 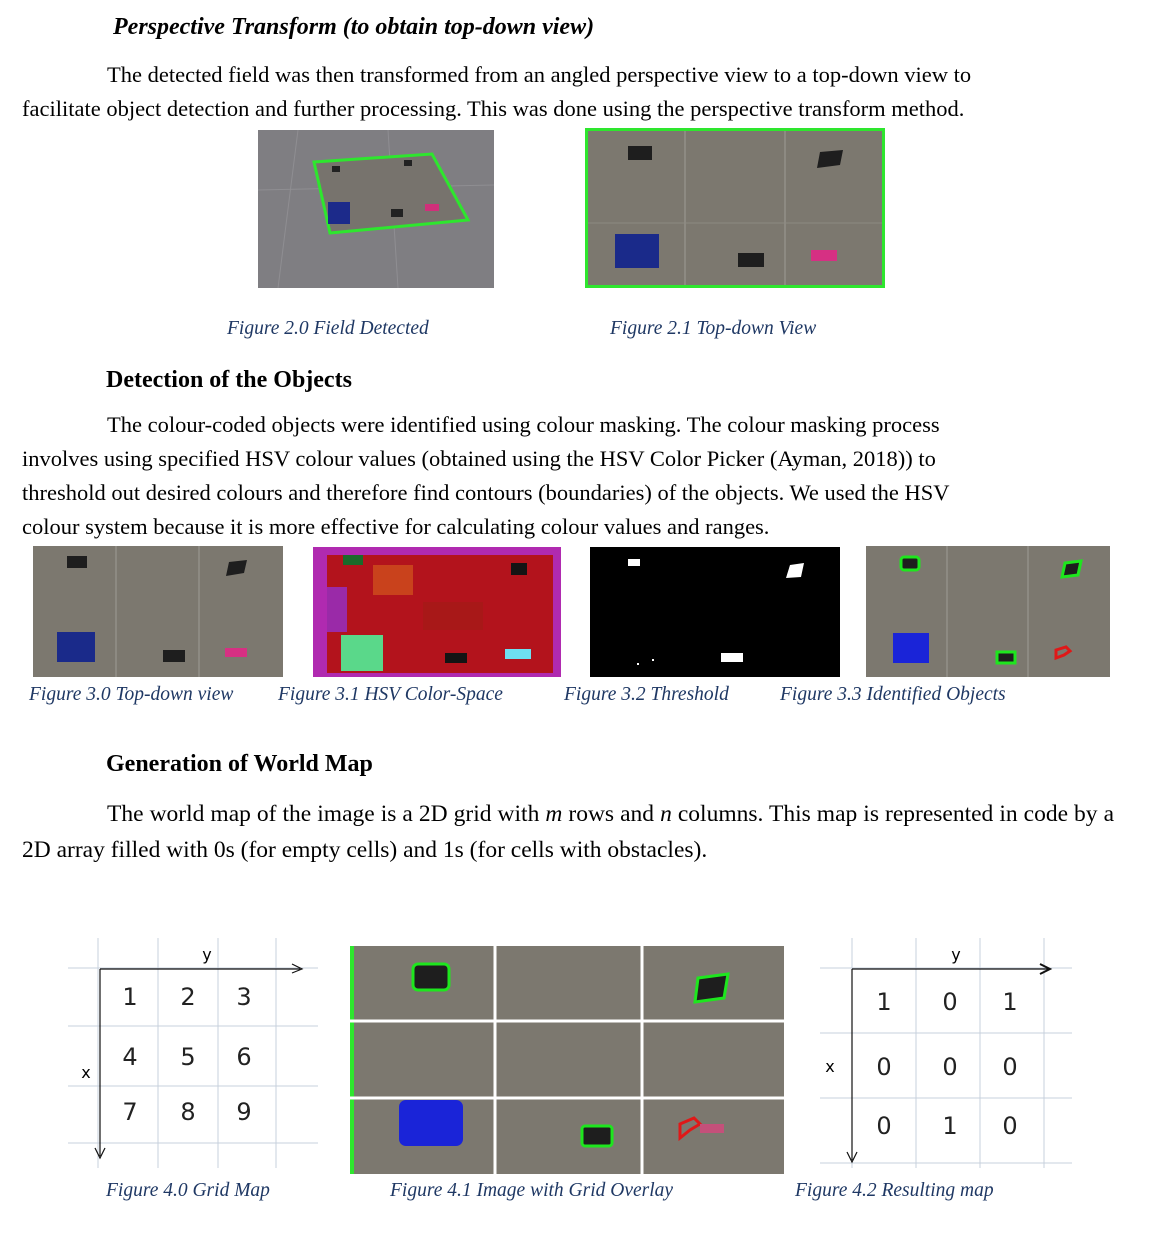 I want to click on grid-cell: 5, so click(x=187, y=1057).